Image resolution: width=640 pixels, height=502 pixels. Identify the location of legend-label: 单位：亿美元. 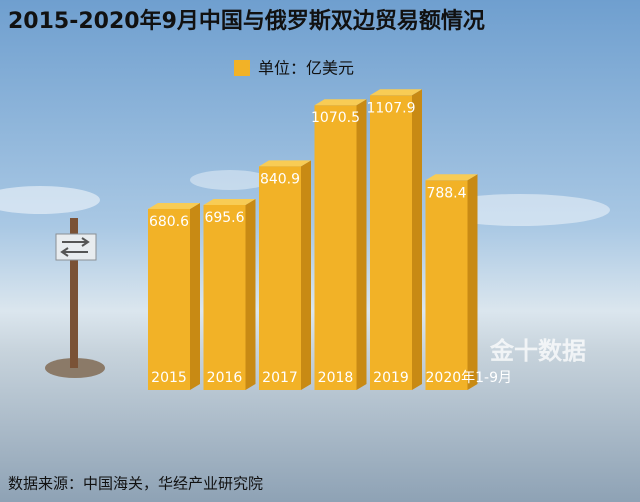
(306, 68).